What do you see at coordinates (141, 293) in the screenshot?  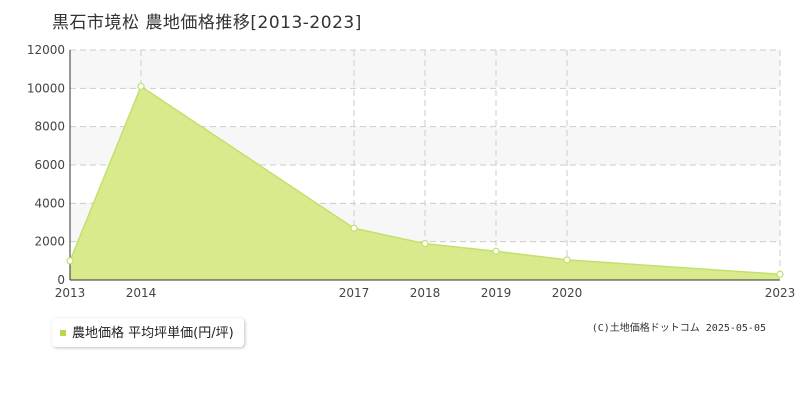 I see `x-tick-label: 2014` at bounding box center [141, 293].